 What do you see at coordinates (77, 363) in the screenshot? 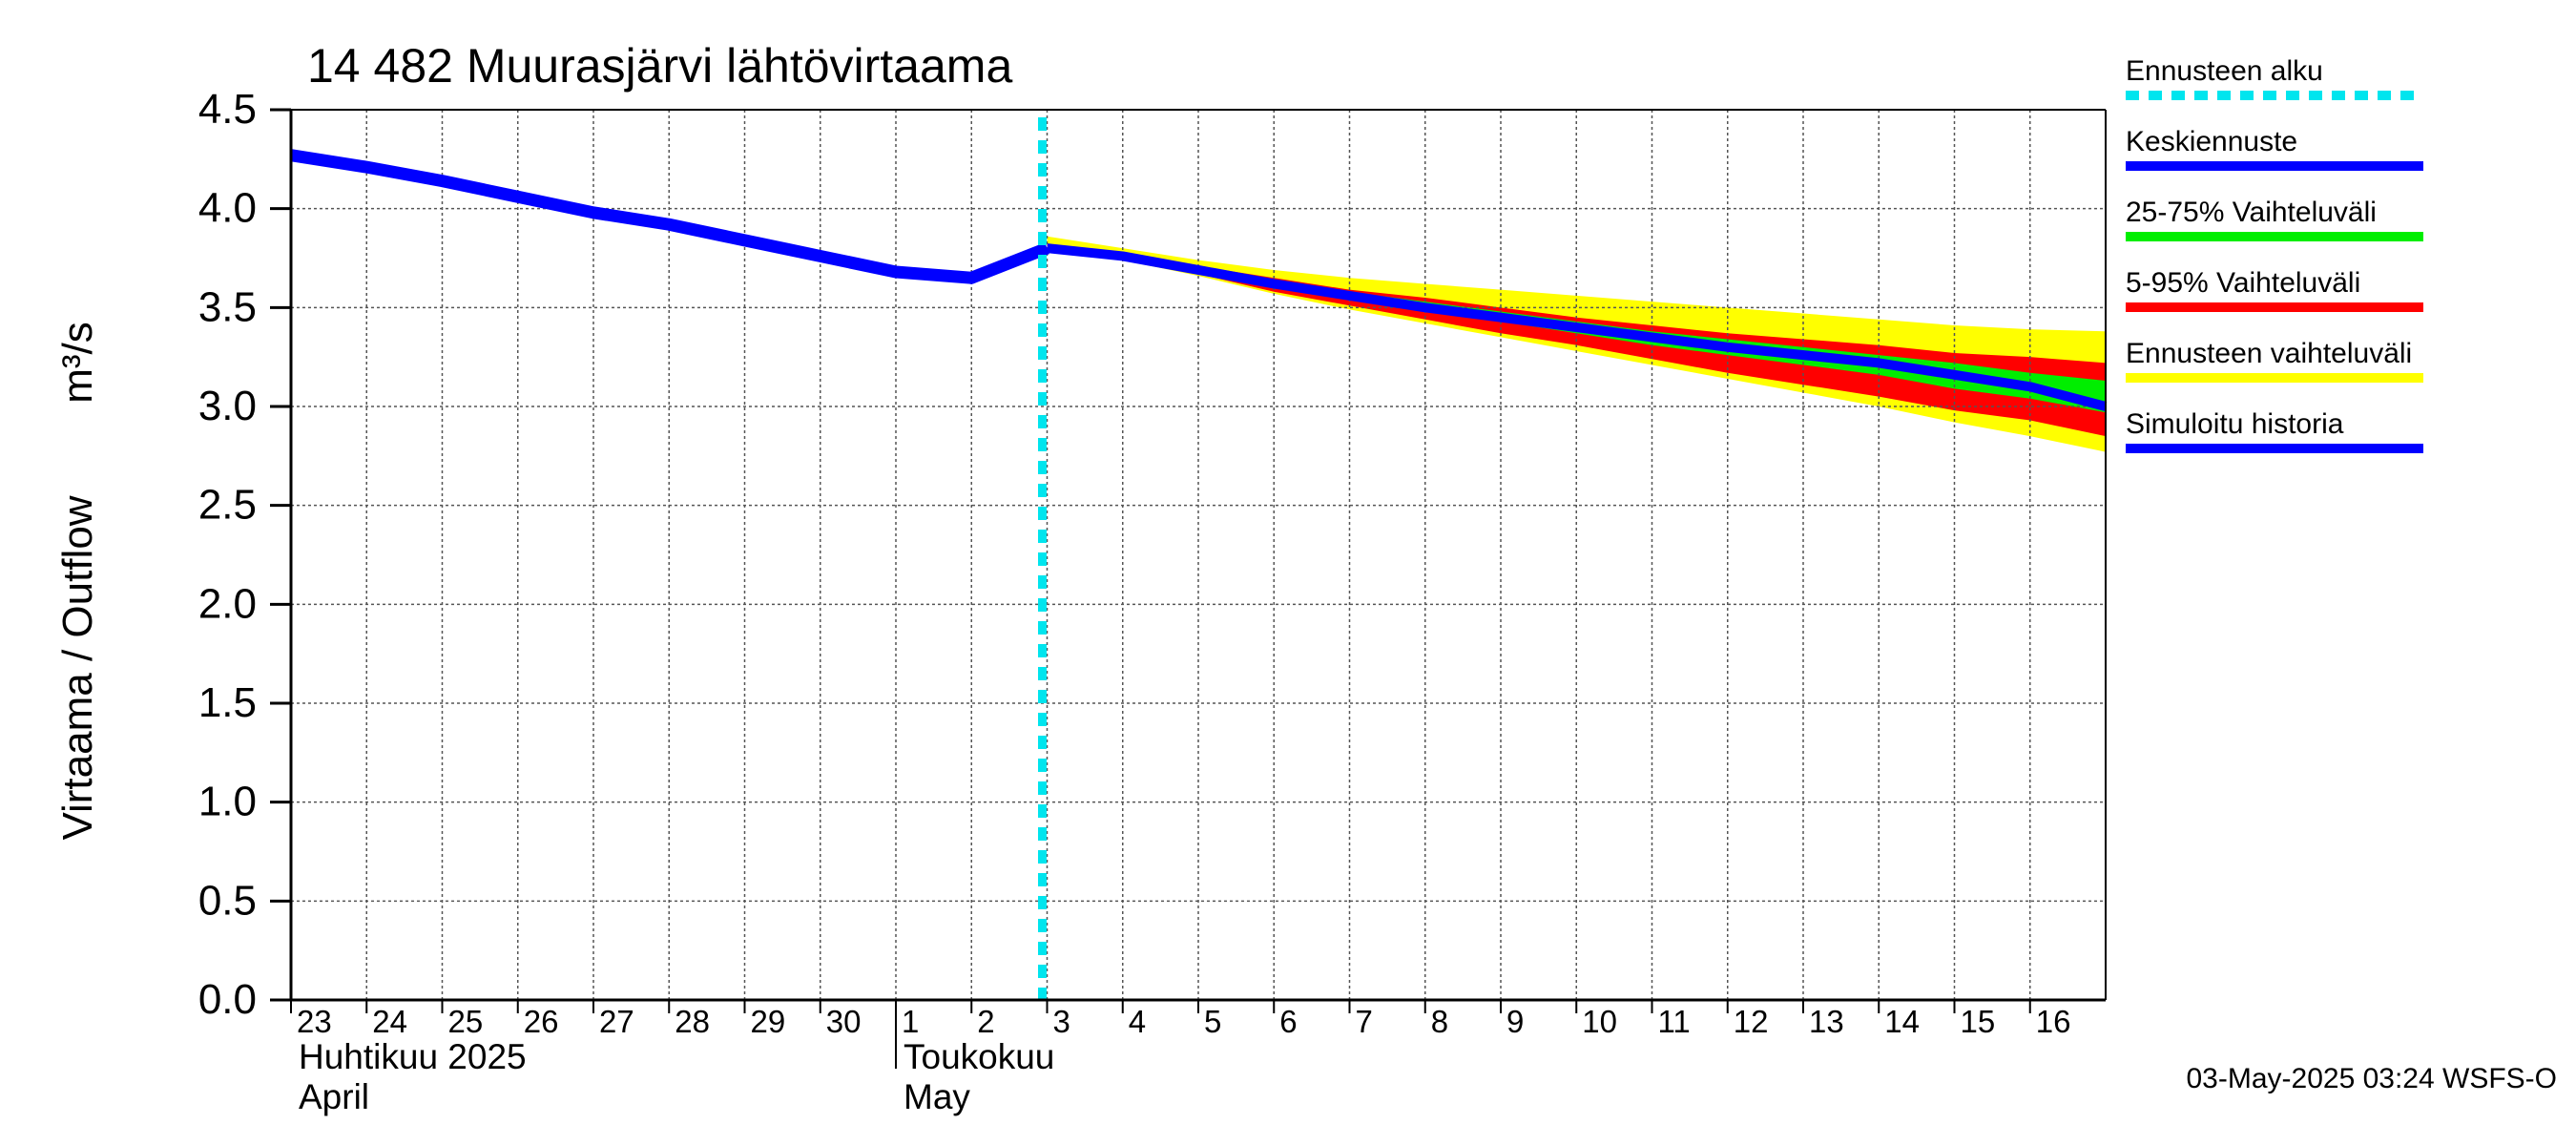
I see `y-axis-unit: m³/s` at bounding box center [77, 363].